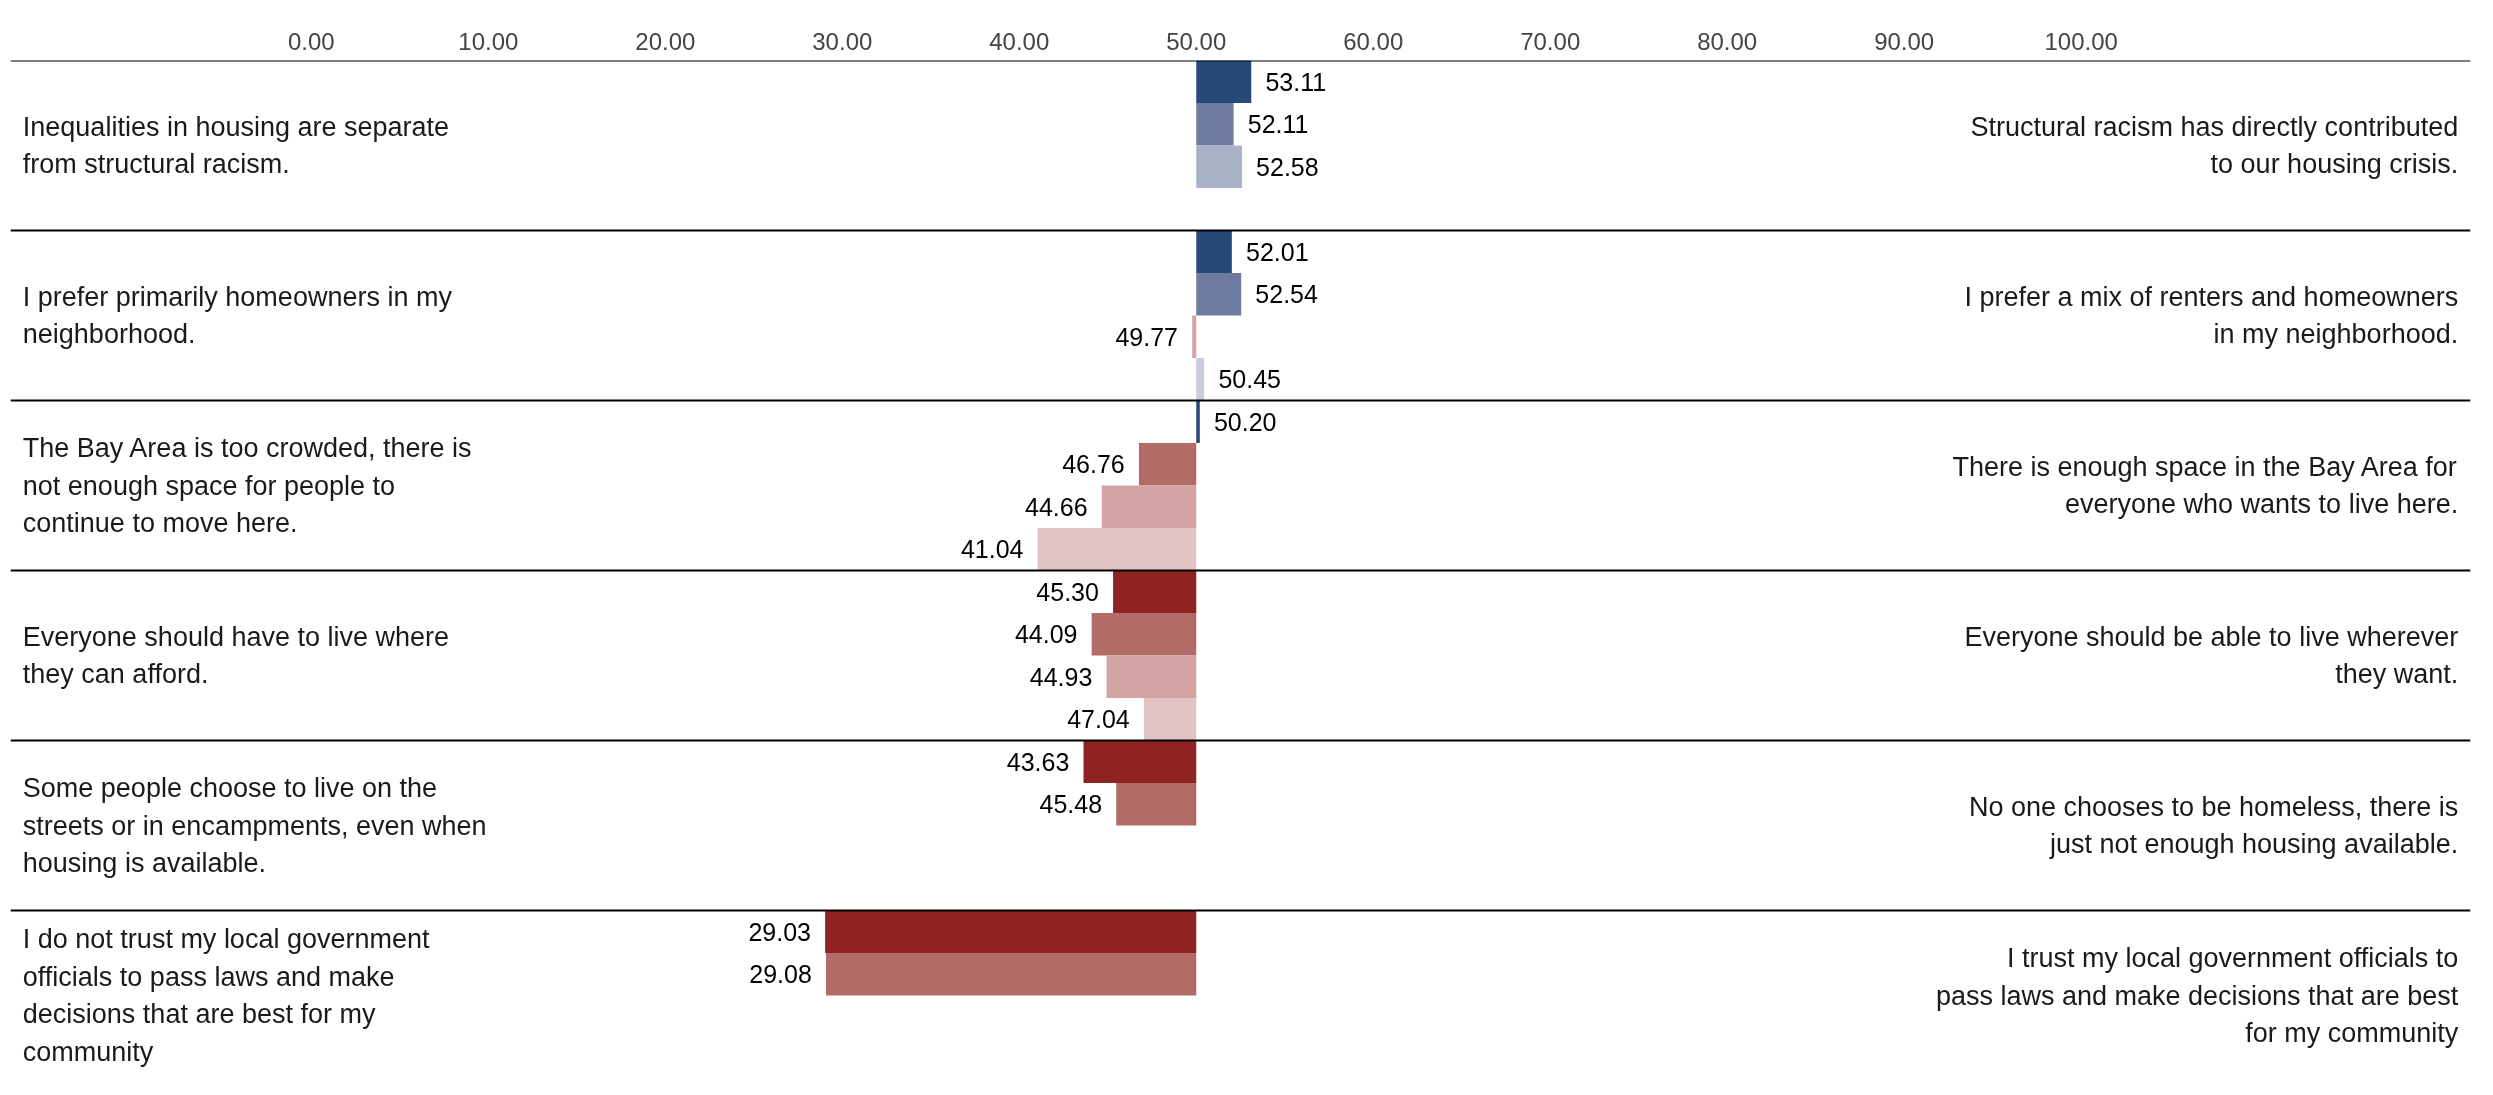 This screenshot has width=2493, height=1095. Describe the element at coordinates (1056, 506) in the screenshot. I see `data-label: 44.66` at that location.